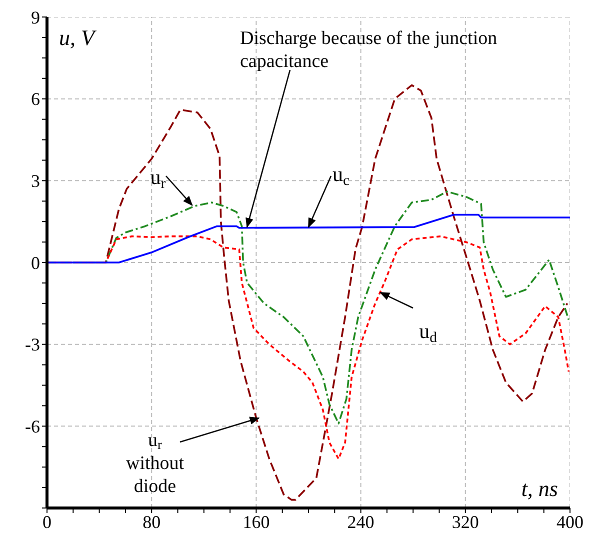 This screenshot has height=542, width=592. I want to click on y-tick-label: 6, so click(35, 99).